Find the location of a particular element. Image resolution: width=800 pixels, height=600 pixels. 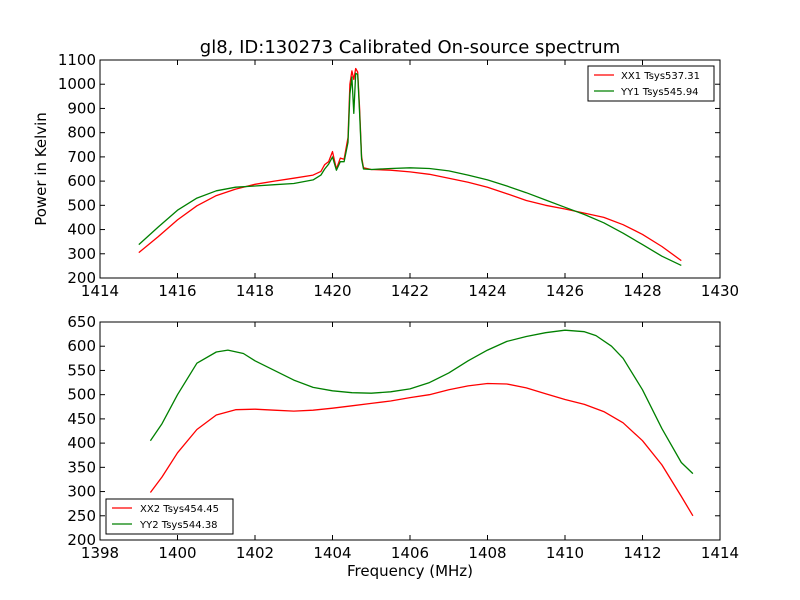

bottom-y-tick-label: 600 is located at coordinates (81, 346).